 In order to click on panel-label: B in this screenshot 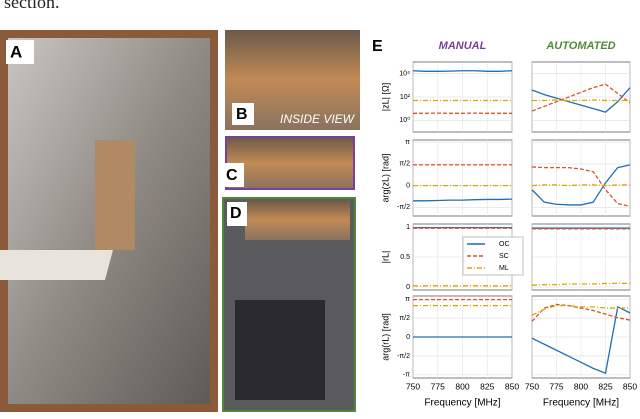, I will do `click(242, 114)`.